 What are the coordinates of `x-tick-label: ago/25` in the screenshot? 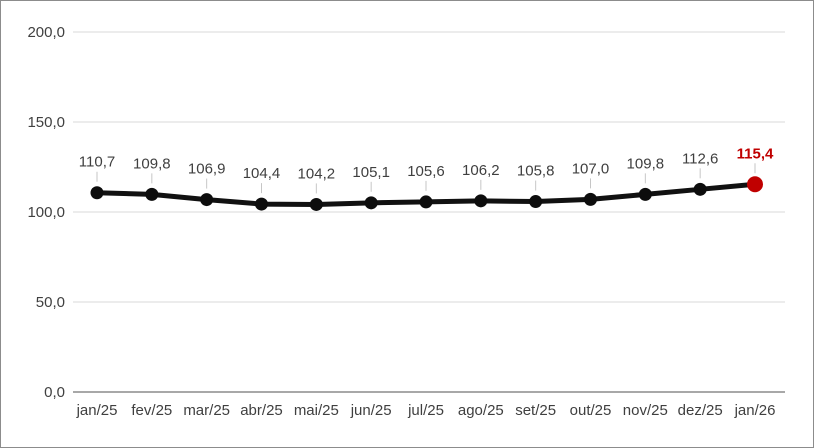 It's located at (481, 410).